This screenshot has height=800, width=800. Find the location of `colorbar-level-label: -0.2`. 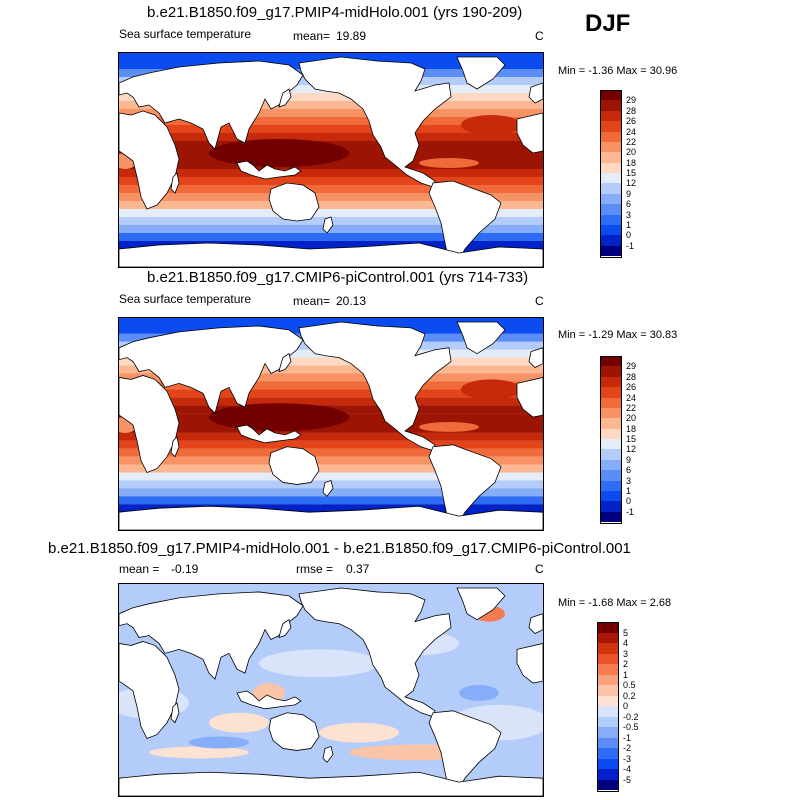

colorbar-level-label: -0.2 is located at coordinates (631, 716).